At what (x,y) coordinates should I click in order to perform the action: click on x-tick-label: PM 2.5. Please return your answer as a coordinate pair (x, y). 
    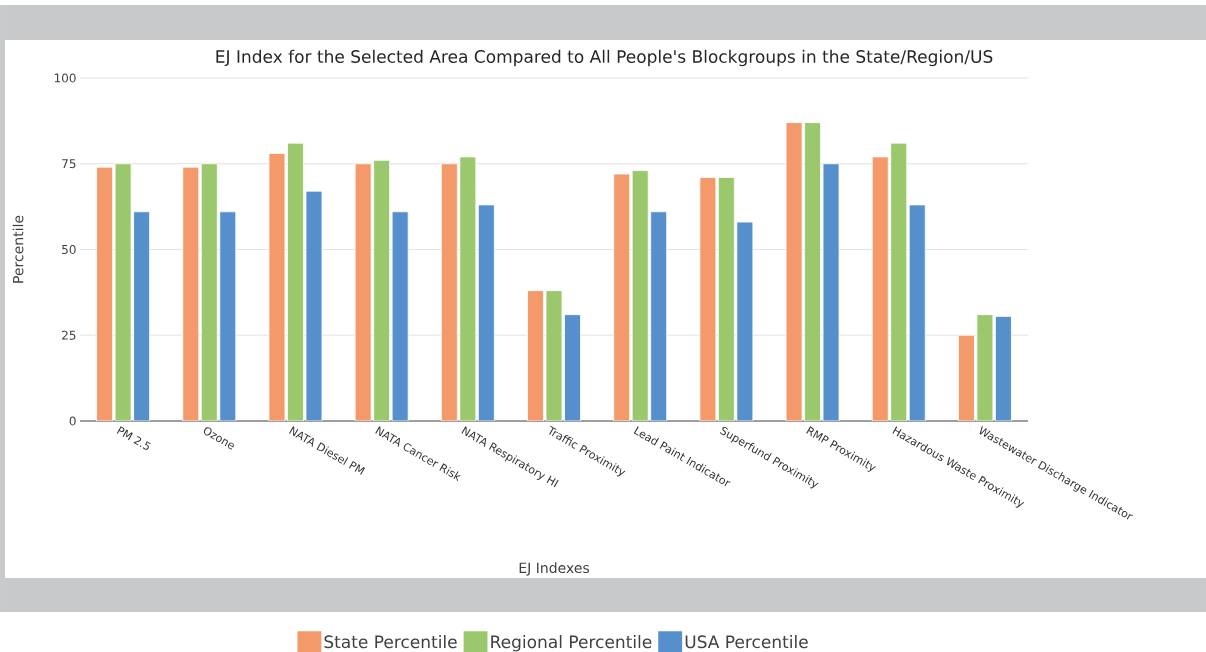
    Looking at the image, I should click on (133, 438).